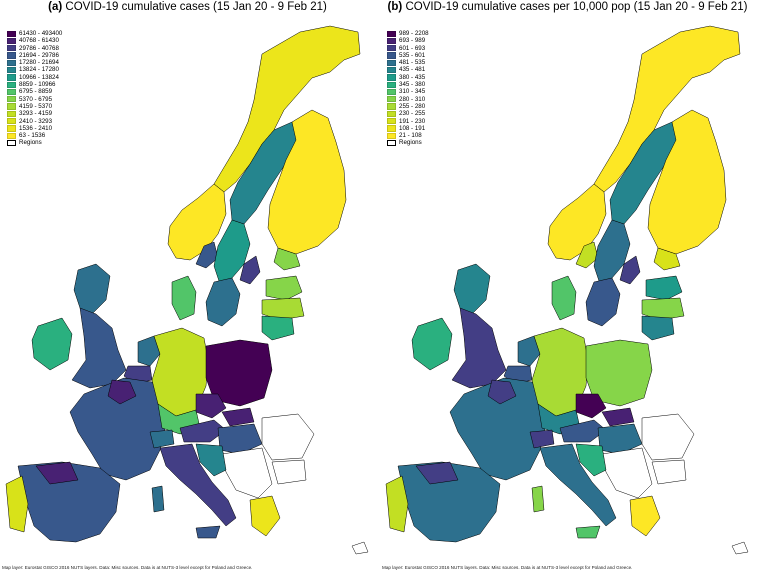  What do you see at coordinates (408, 40) in the screenshot?
I see `legend-item: 693 - 989` at bounding box center [408, 40].